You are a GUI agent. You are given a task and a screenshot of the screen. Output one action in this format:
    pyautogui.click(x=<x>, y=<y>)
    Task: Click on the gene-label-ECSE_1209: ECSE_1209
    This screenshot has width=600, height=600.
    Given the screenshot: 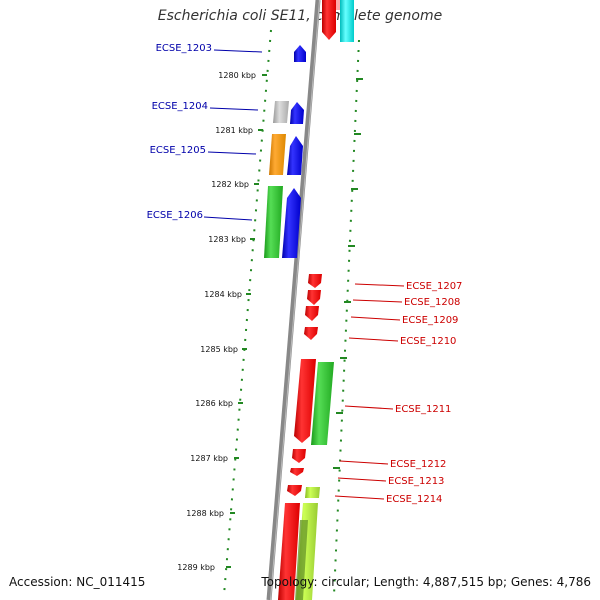 What is the action you would take?
    pyautogui.click(x=430, y=320)
    